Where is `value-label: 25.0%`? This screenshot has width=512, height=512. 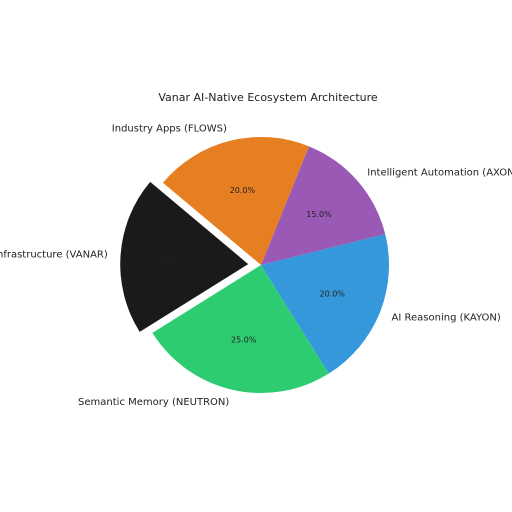
value-label: 25.0% is located at coordinates (244, 339).